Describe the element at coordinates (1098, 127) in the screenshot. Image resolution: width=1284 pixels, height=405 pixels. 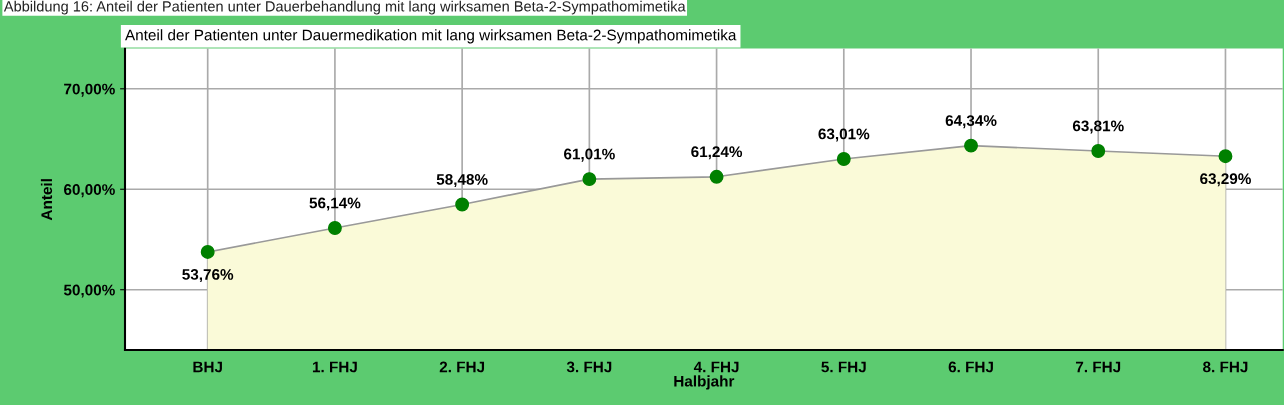
I see `data-label: 63,81%` at that location.